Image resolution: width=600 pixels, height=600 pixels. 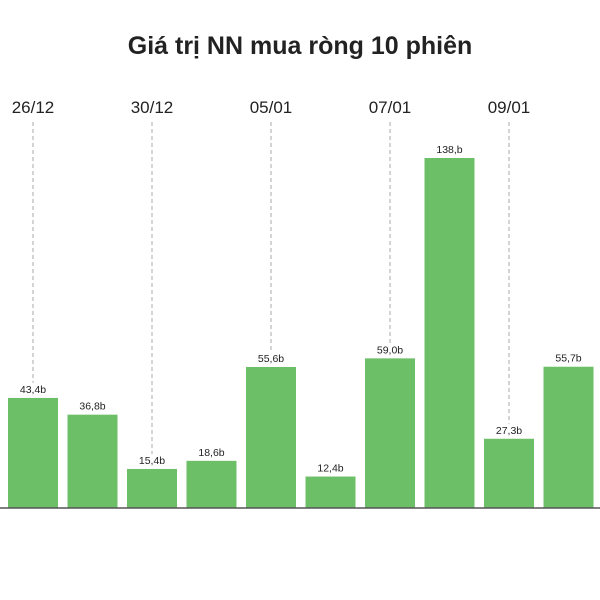 I want to click on bar-value-label: 27,3b, so click(x=509, y=431).